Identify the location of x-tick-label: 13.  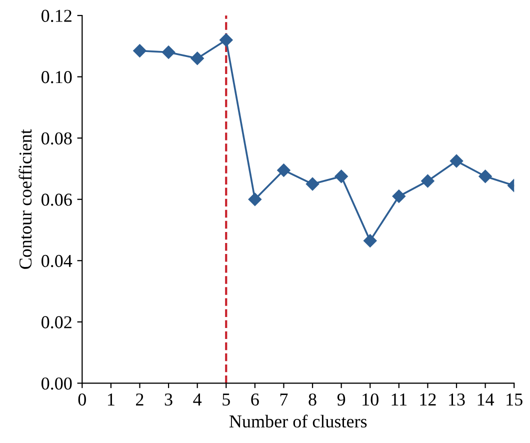
(457, 399).